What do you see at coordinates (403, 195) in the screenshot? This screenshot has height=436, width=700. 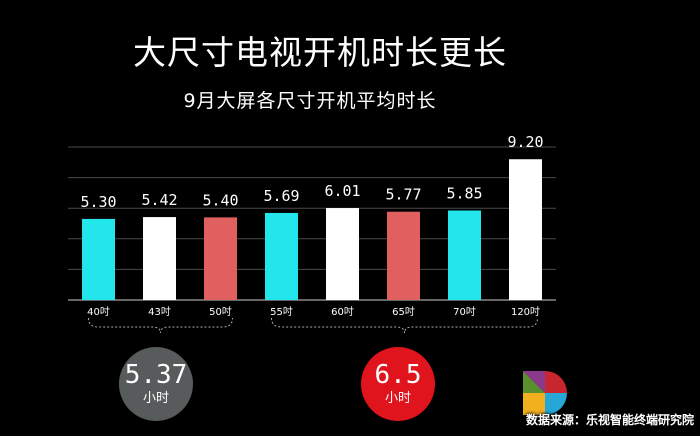 I see `value-label: 5.77` at bounding box center [403, 195].